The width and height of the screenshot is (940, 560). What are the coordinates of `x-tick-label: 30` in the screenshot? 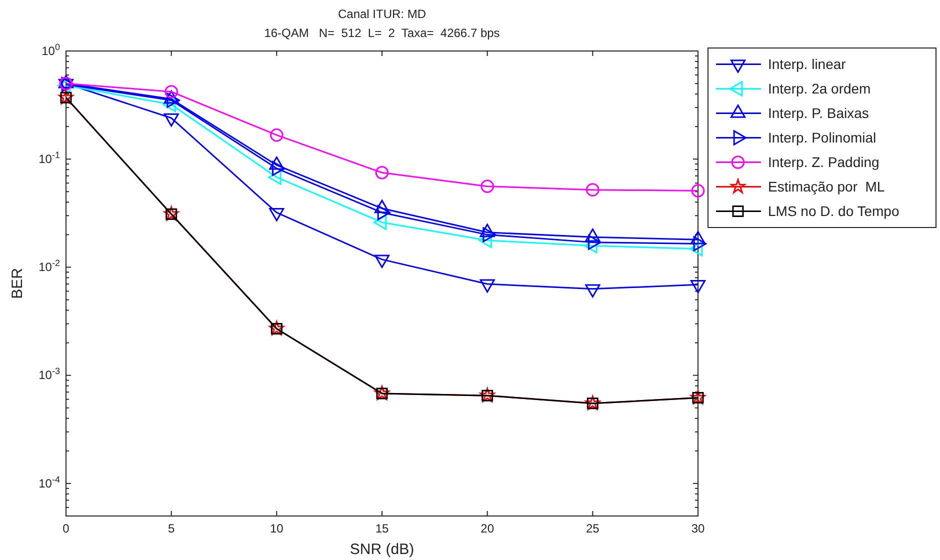 It's located at (698, 529).